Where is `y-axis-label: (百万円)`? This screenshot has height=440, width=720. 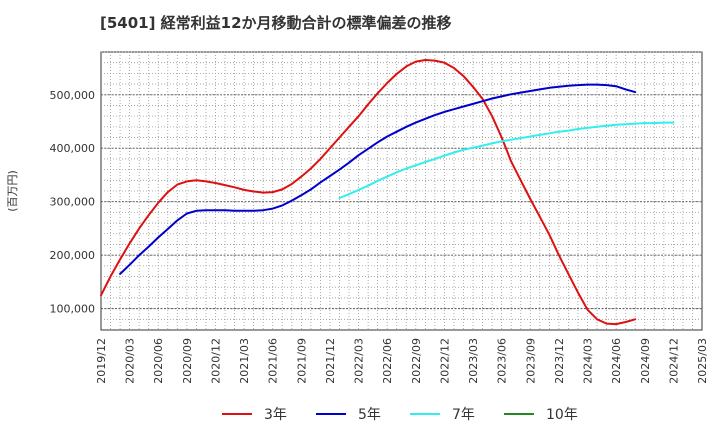
y-axis-label: (百万円) is located at coordinates (12, 191).